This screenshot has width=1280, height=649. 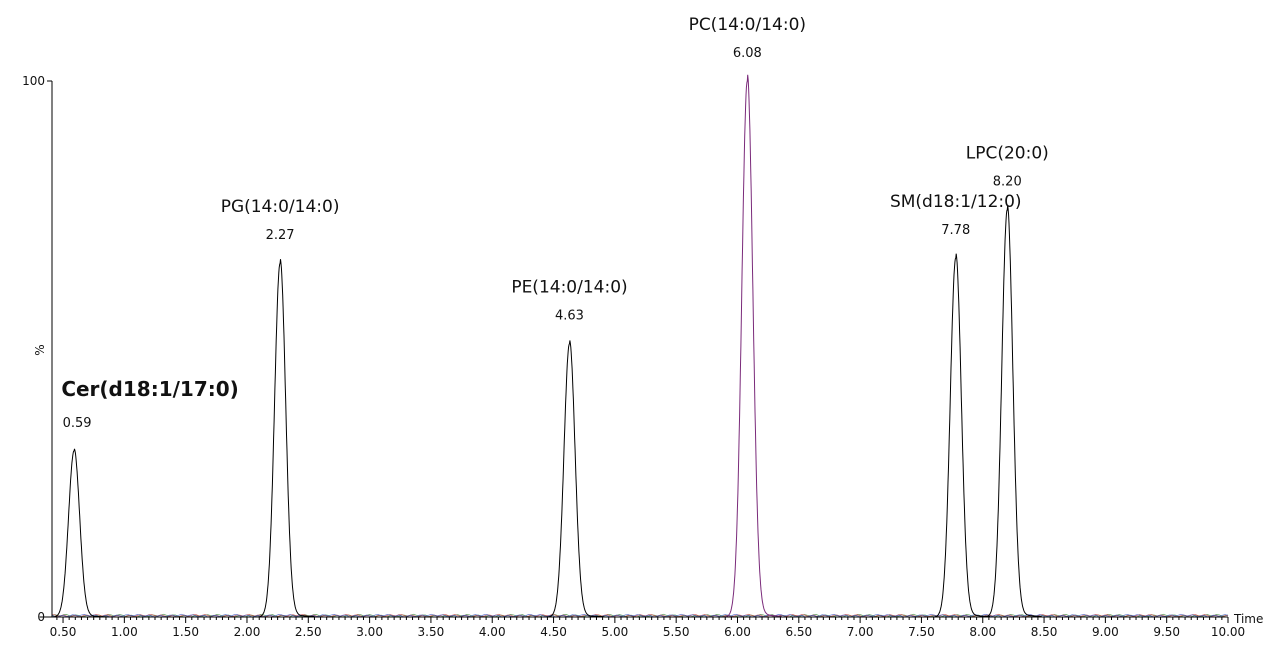 What do you see at coordinates (280, 207) in the screenshot?
I see `peak-name-label: PG(14:0/14:0)` at bounding box center [280, 207].